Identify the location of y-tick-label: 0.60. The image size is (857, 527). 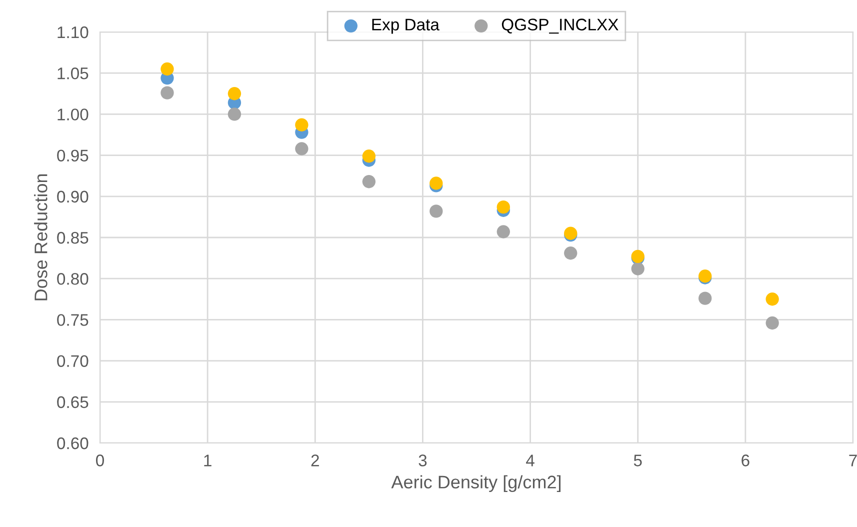
(72, 443).